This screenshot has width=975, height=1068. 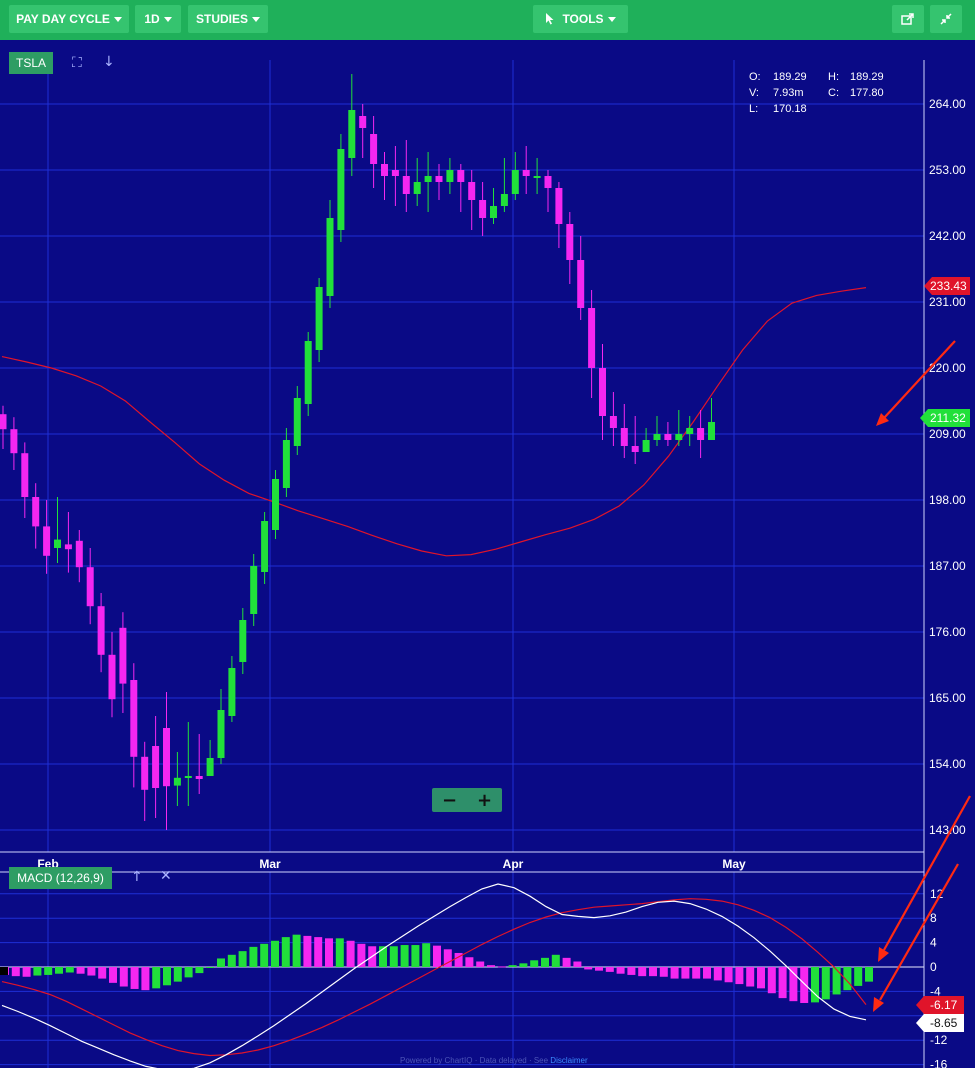 What do you see at coordinates (788, 93) in the screenshot?
I see `volume-value: 7.93m` at bounding box center [788, 93].